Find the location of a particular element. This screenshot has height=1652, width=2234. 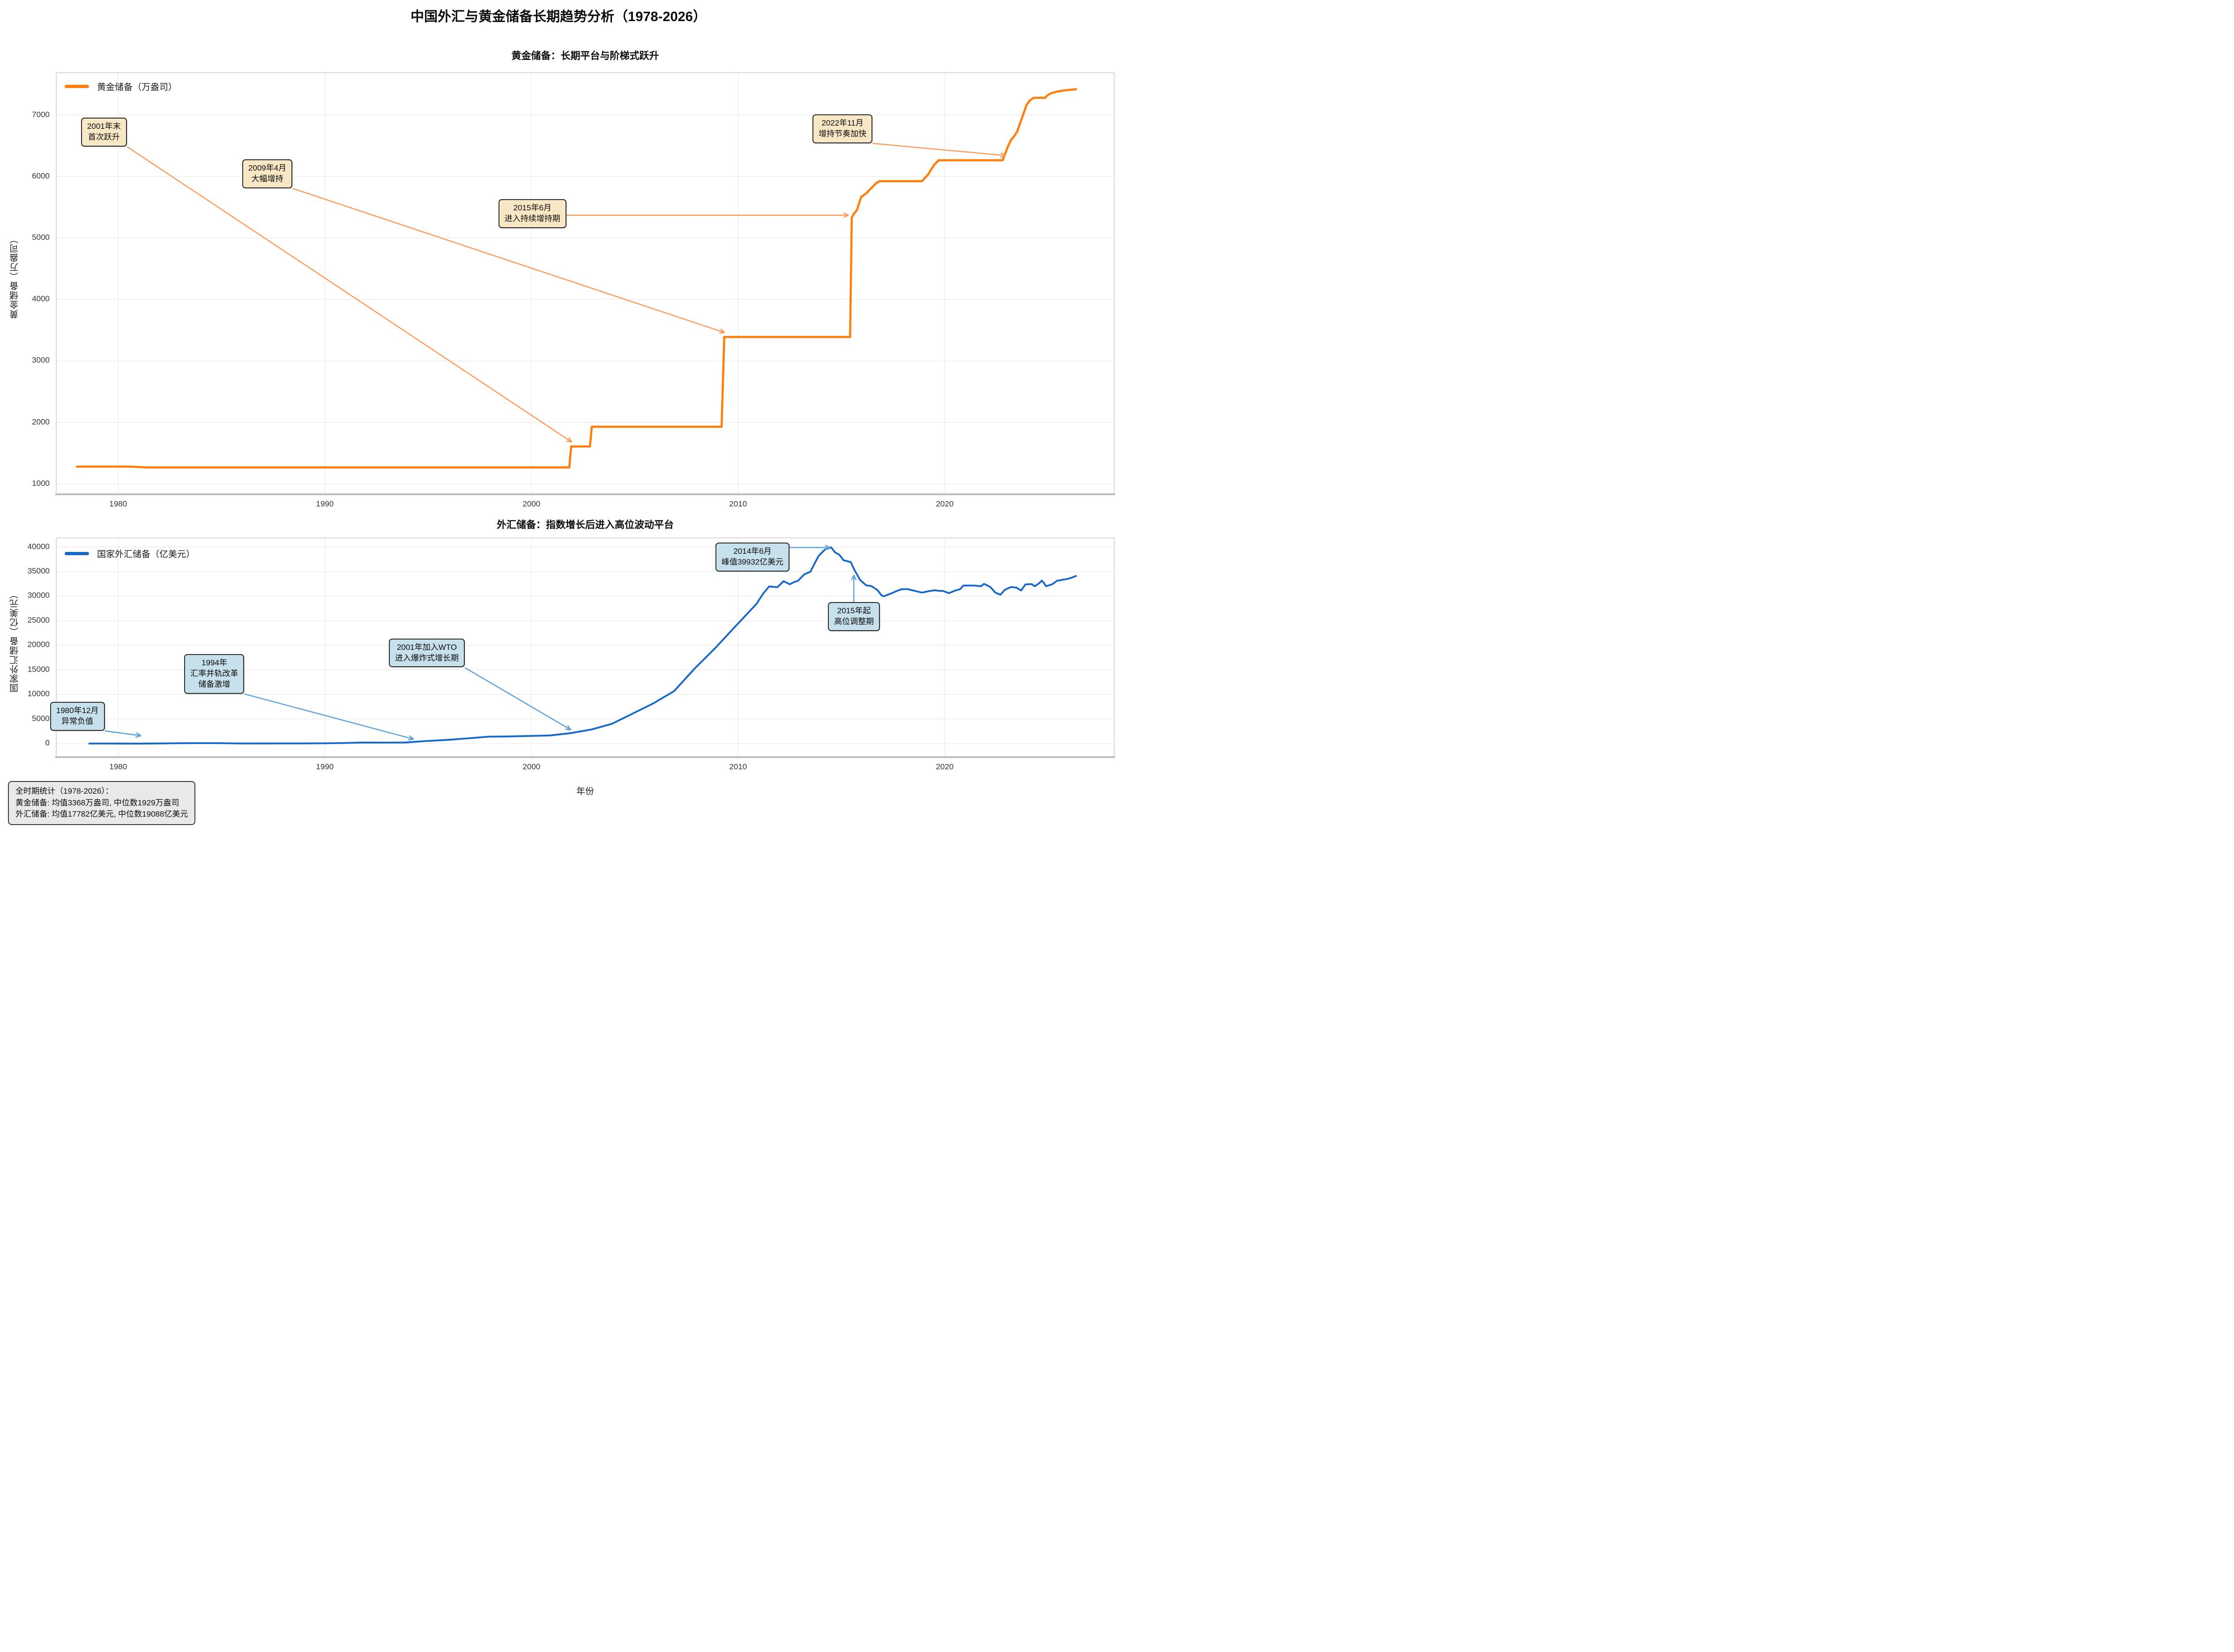

y-tick-label: 0 is located at coordinates (48, 743).